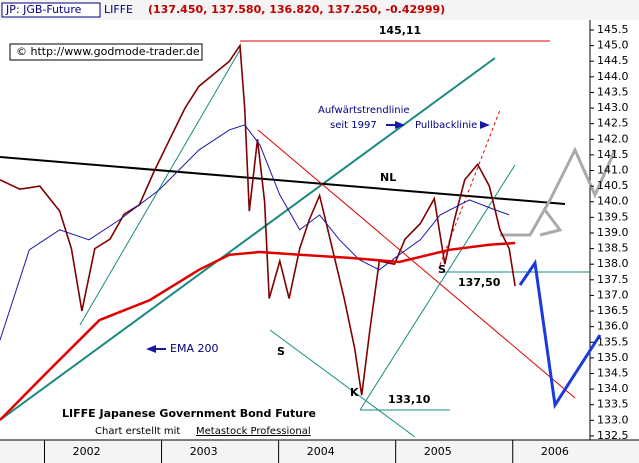 This screenshot has width=639, height=463. I want to click on annotation: 145,11, so click(400, 30).